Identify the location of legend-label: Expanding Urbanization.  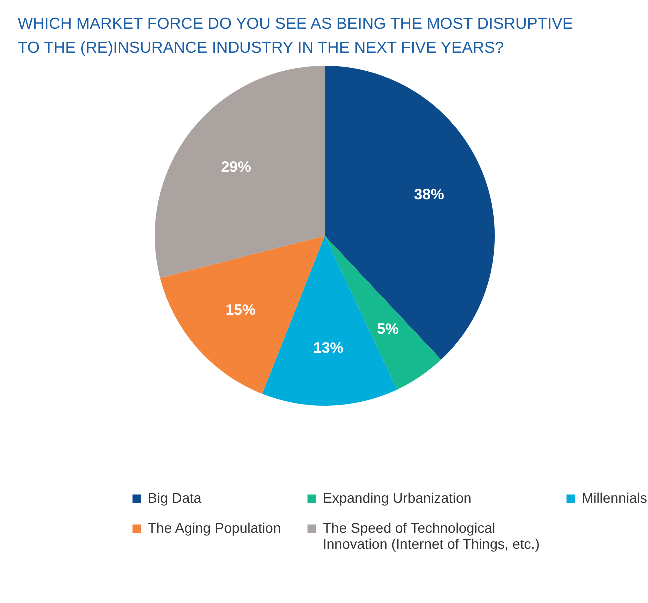
(397, 498).